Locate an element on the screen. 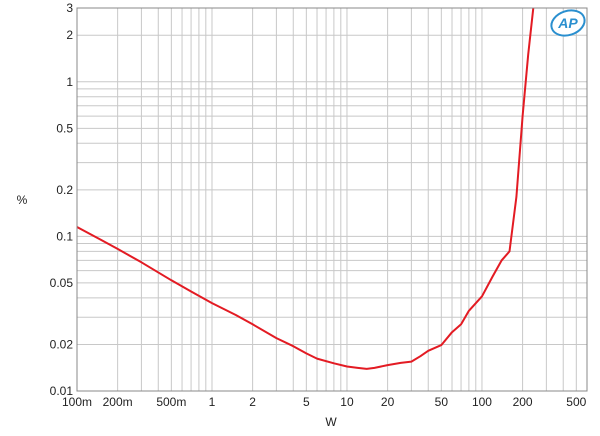 This screenshot has height=436, width=600. y-tick-label: 0.01 is located at coordinates (62, 391).